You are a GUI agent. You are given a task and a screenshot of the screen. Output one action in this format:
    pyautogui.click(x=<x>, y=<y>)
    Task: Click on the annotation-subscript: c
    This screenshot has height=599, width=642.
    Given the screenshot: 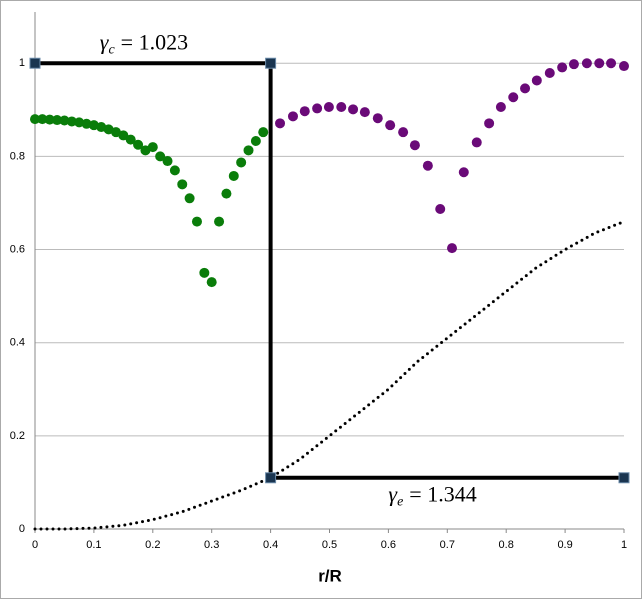 What is the action you would take?
    pyautogui.click(x=111, y=50)
    